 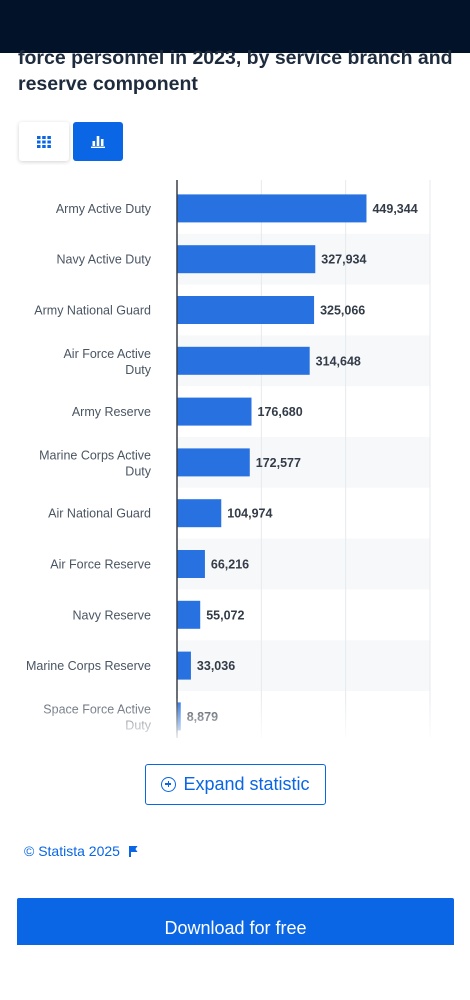 I want to click on value-label: 172,577, so click(x=278, y=463).